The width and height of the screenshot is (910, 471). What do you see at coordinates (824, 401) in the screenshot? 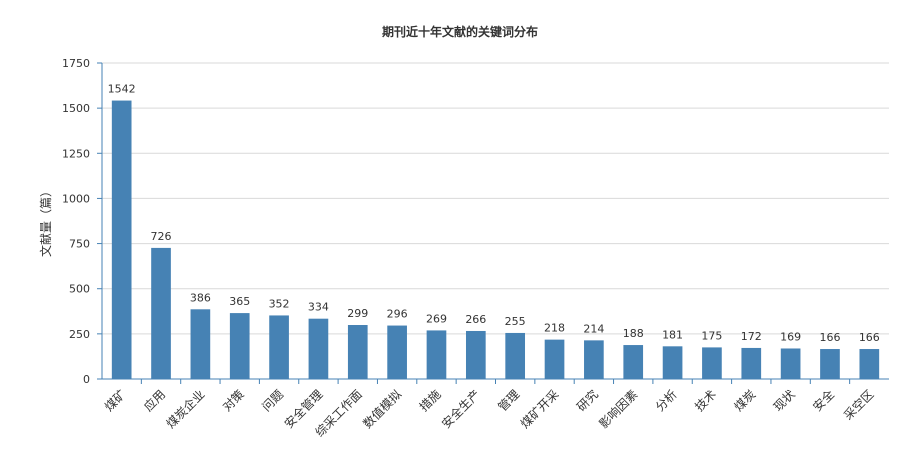
I see `x-tick-label: 安全` at bounding box center [824, 401].